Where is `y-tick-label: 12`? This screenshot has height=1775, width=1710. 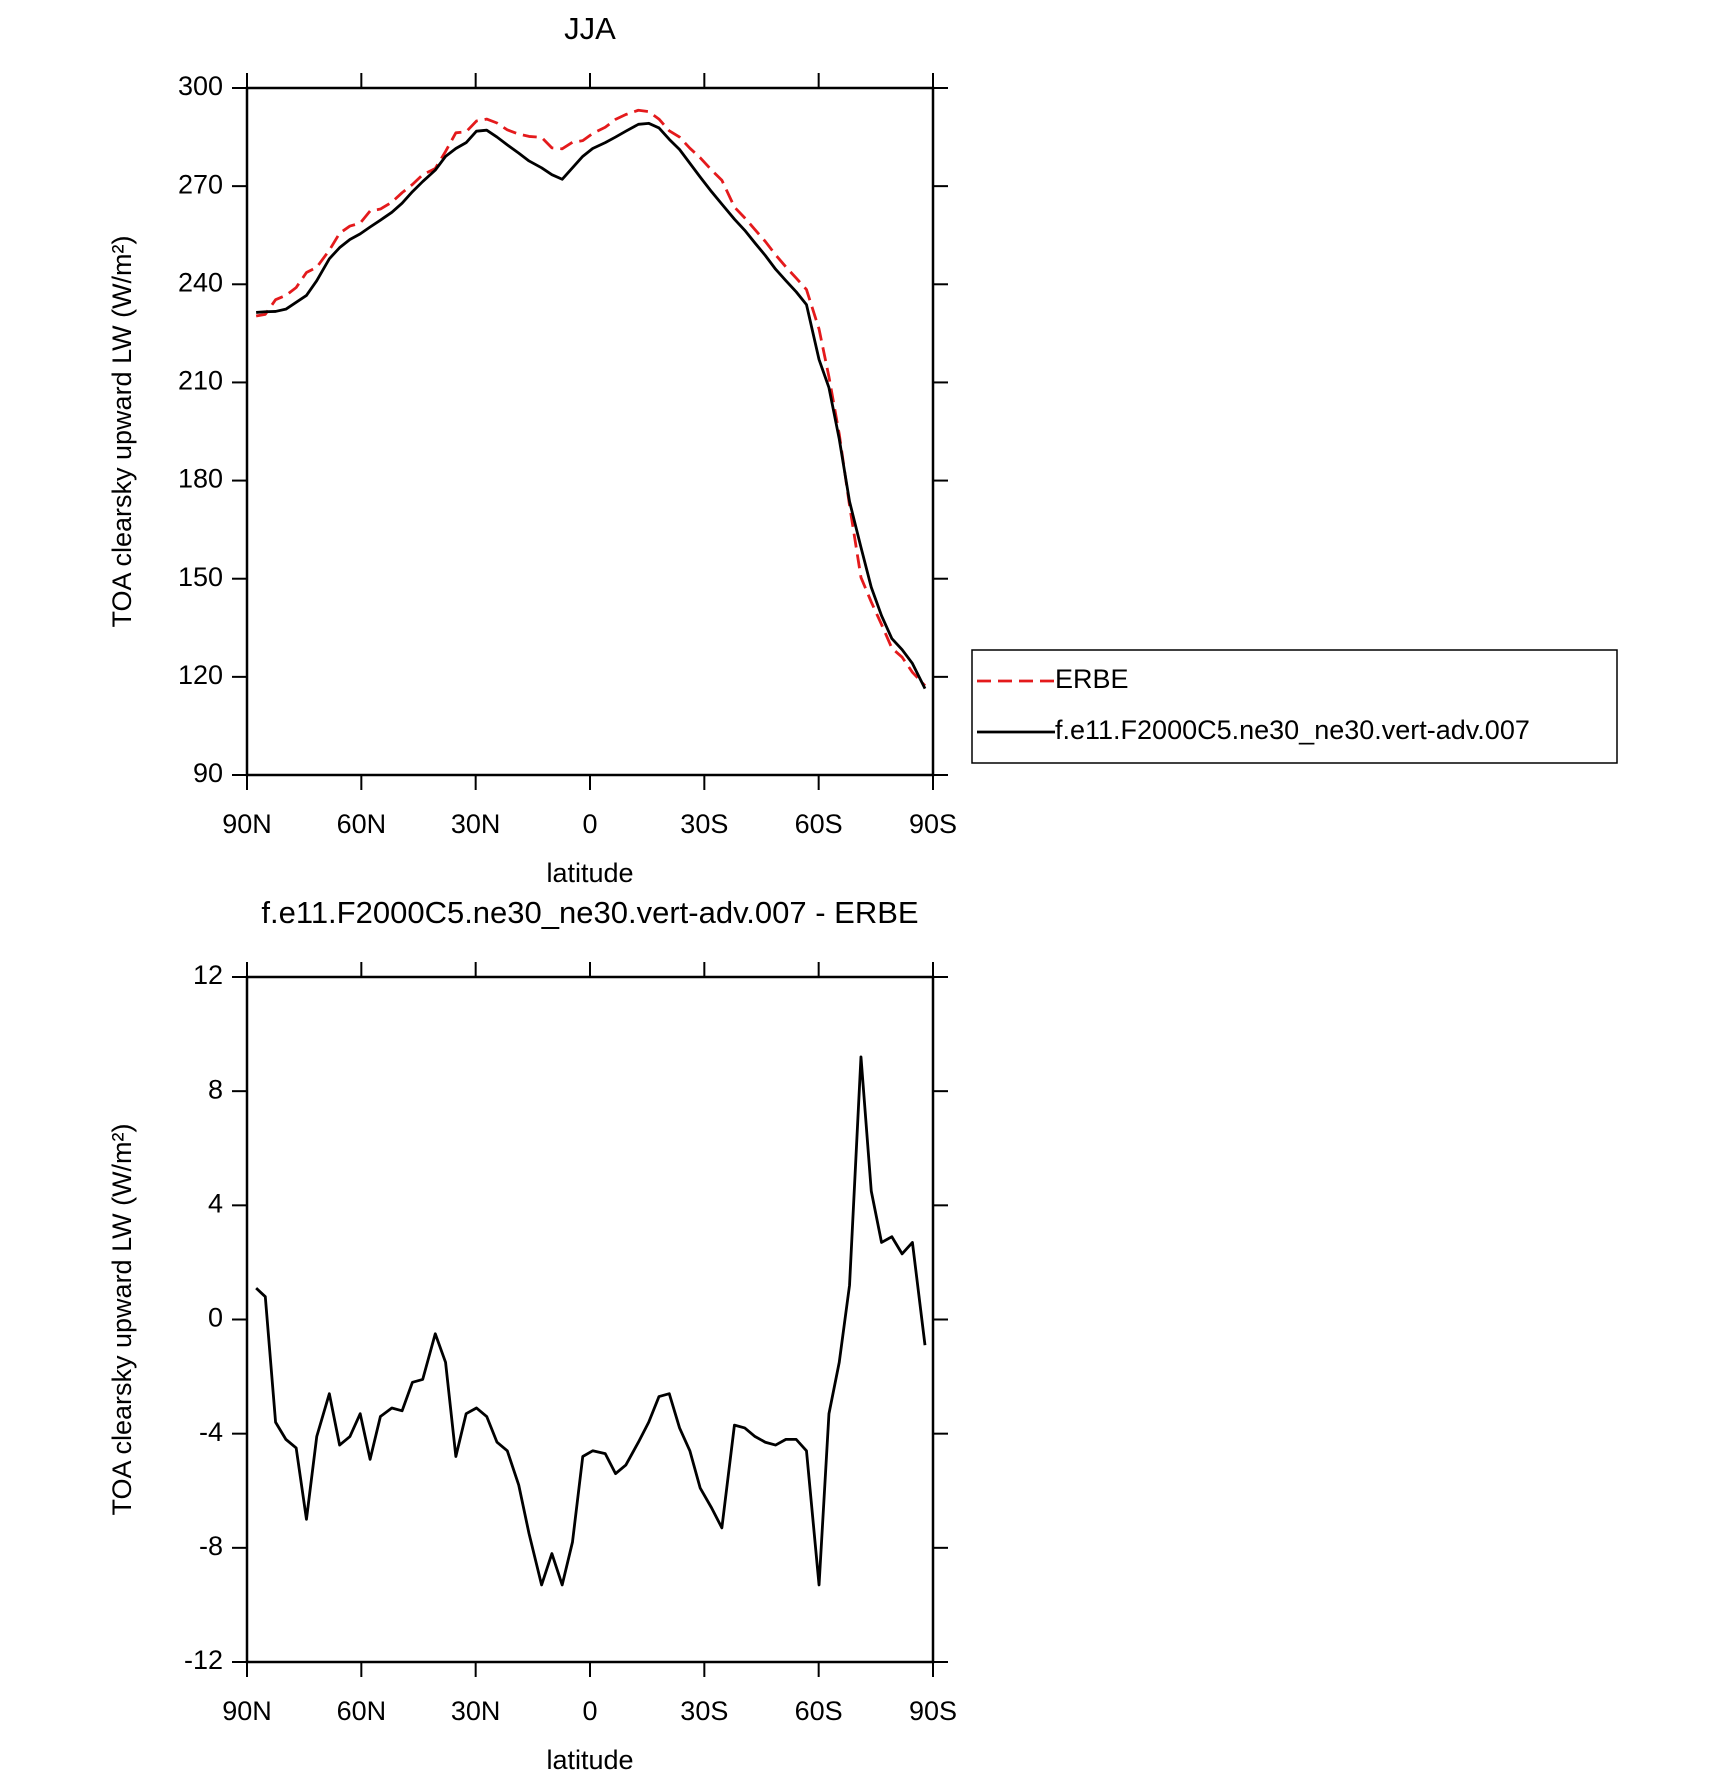
y-tick-label: 12 is located at coordinates (208, 975).